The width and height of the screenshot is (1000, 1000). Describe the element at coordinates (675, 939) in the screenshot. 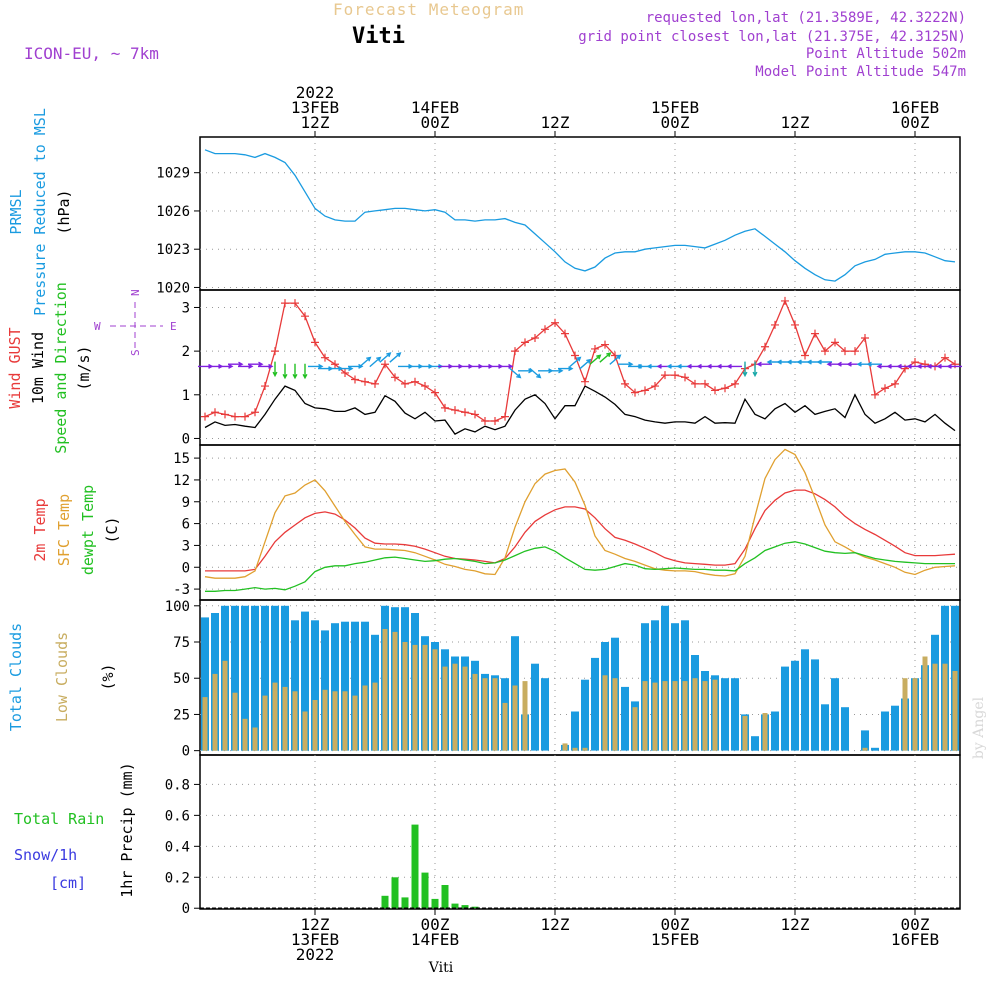

I see `bottom-time-label: 15FEB` at that location.